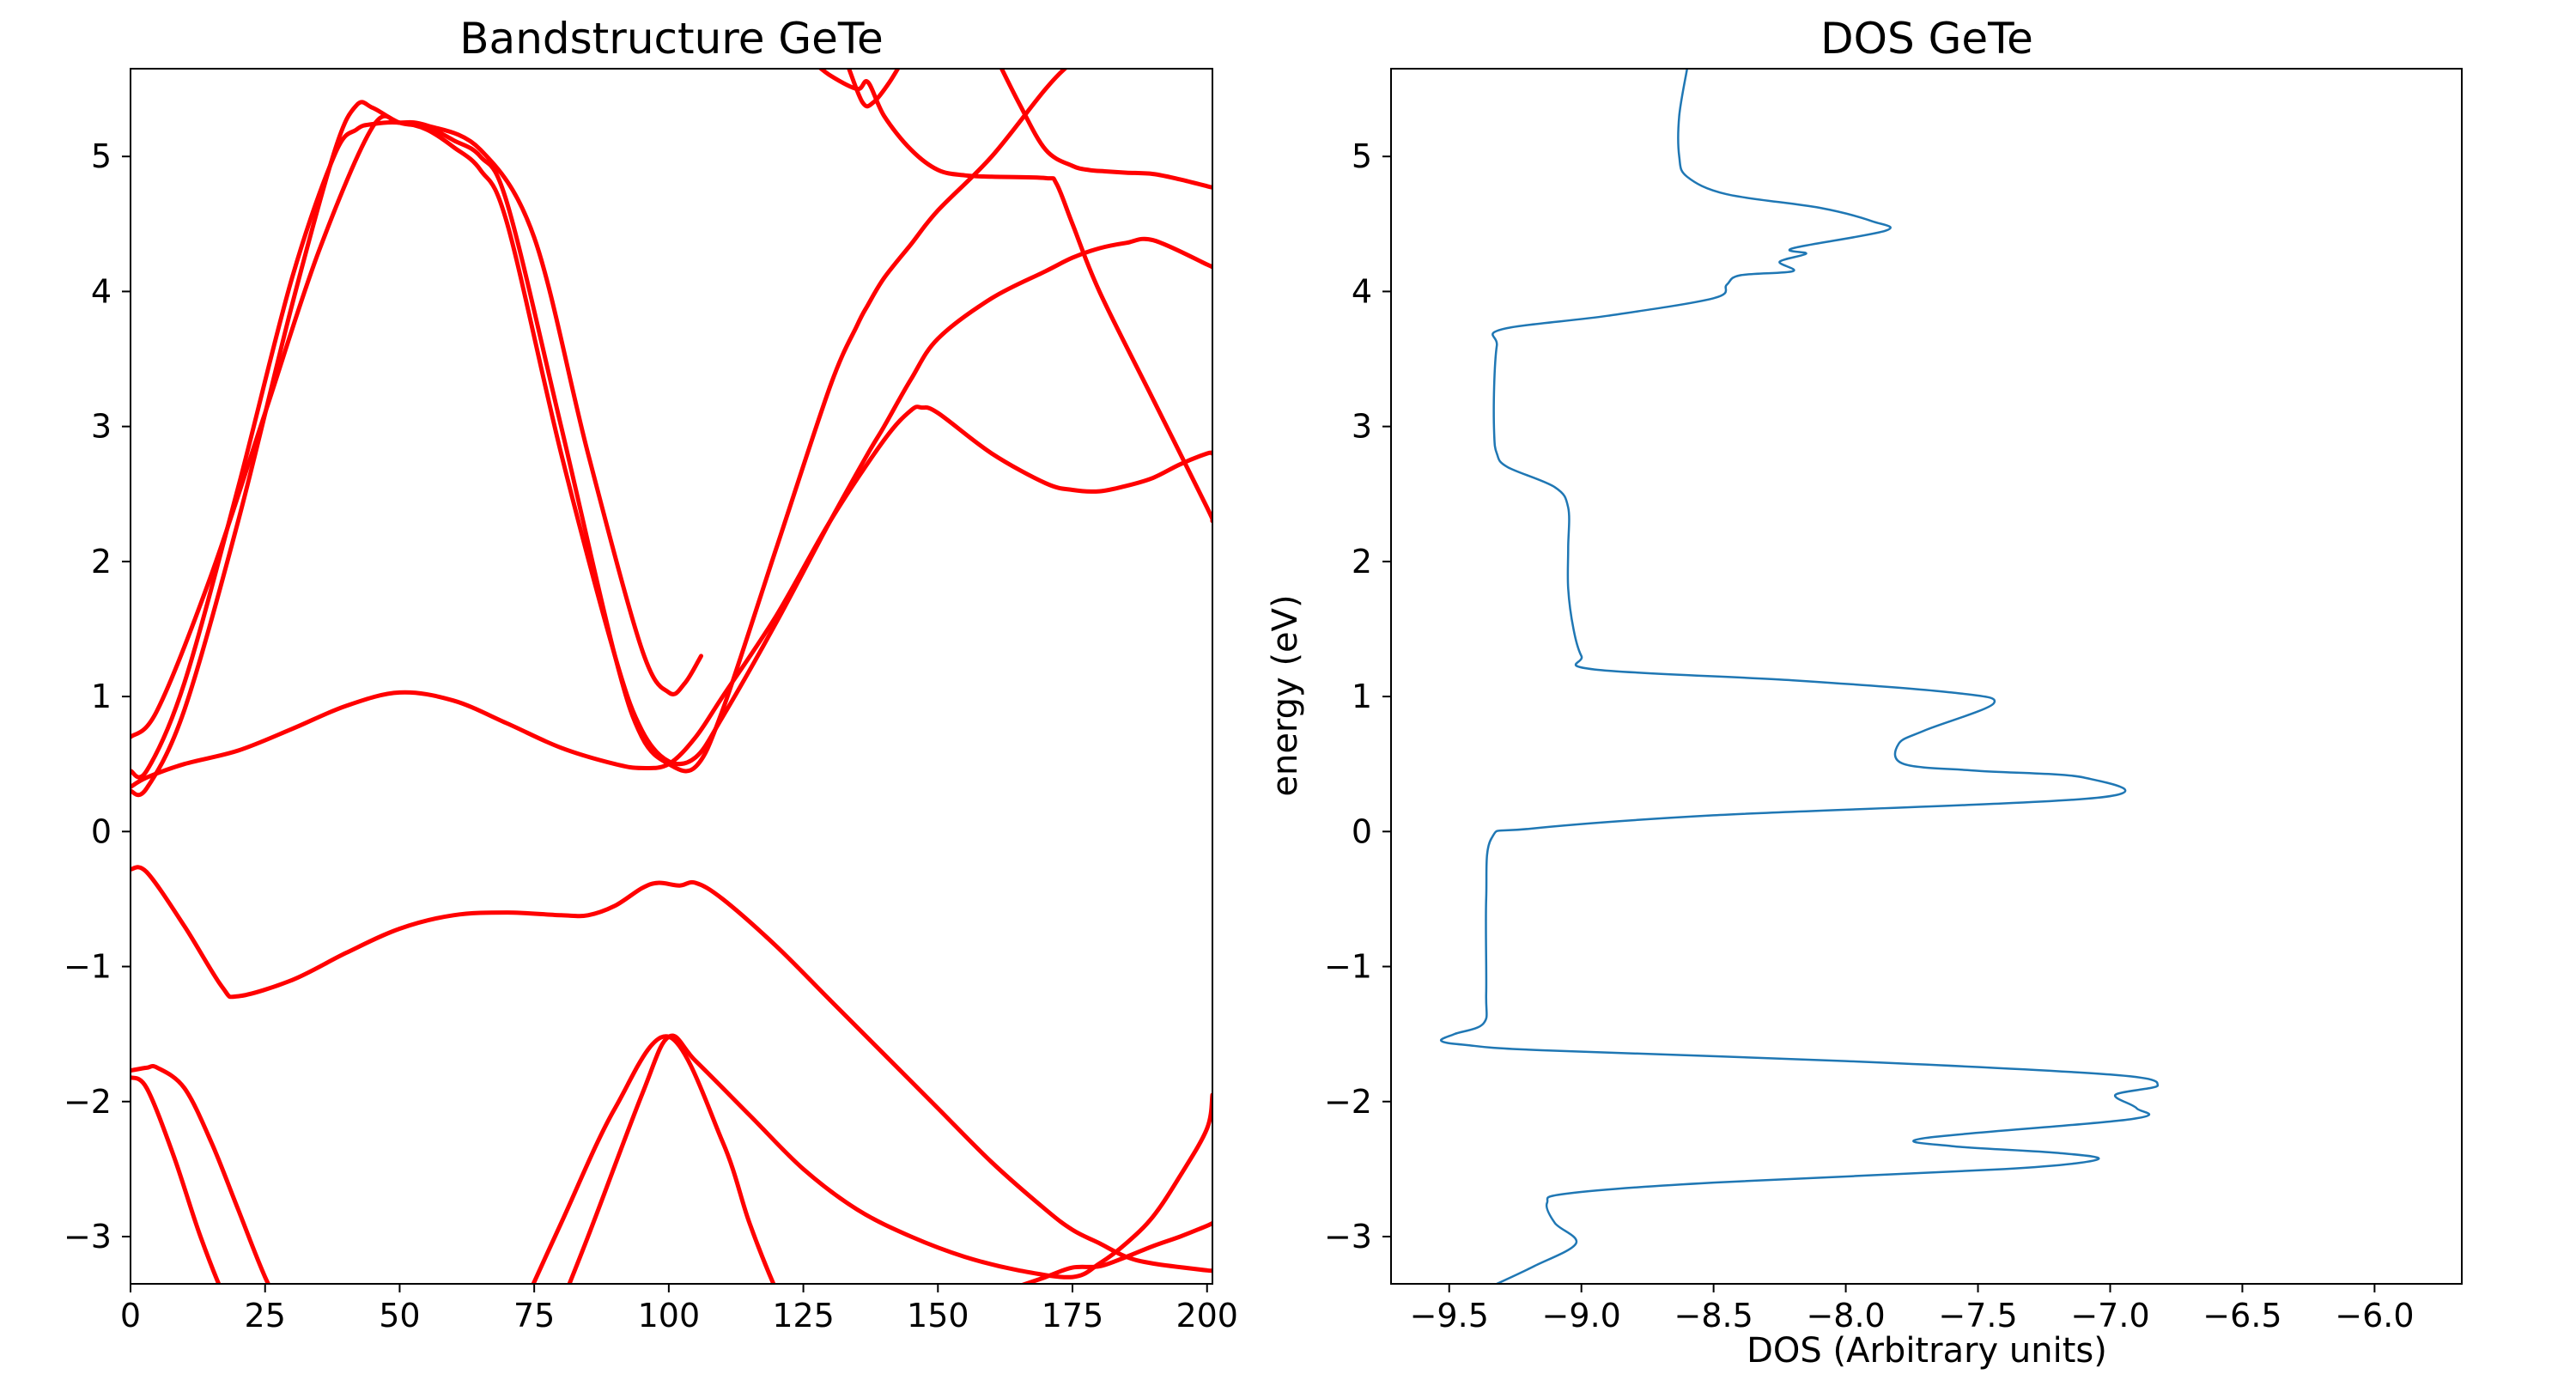 This screenshot has height=1374, width=2576. What do you see at coordinates (1912, 1309) in the screenshot?
I see `dos-x-ticks: −9.5 −9.0 −8.5 −8.0 −7.5 −7.0 −6.5 −6.0` at bounding box center [1912, 1309].